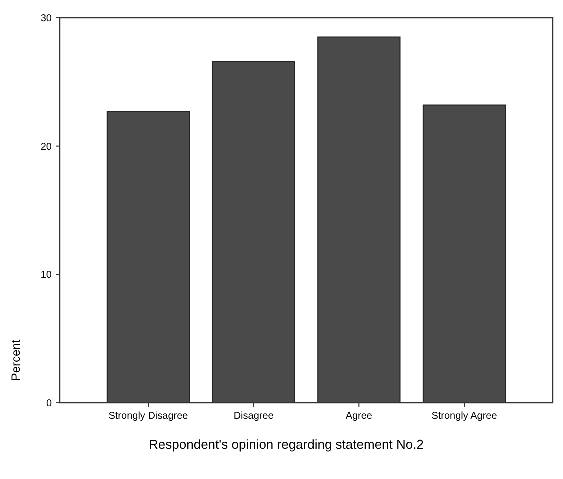 This screenshot has width=563, height=479. I want to click on y-axis-title: Percent, so click(16, 360).